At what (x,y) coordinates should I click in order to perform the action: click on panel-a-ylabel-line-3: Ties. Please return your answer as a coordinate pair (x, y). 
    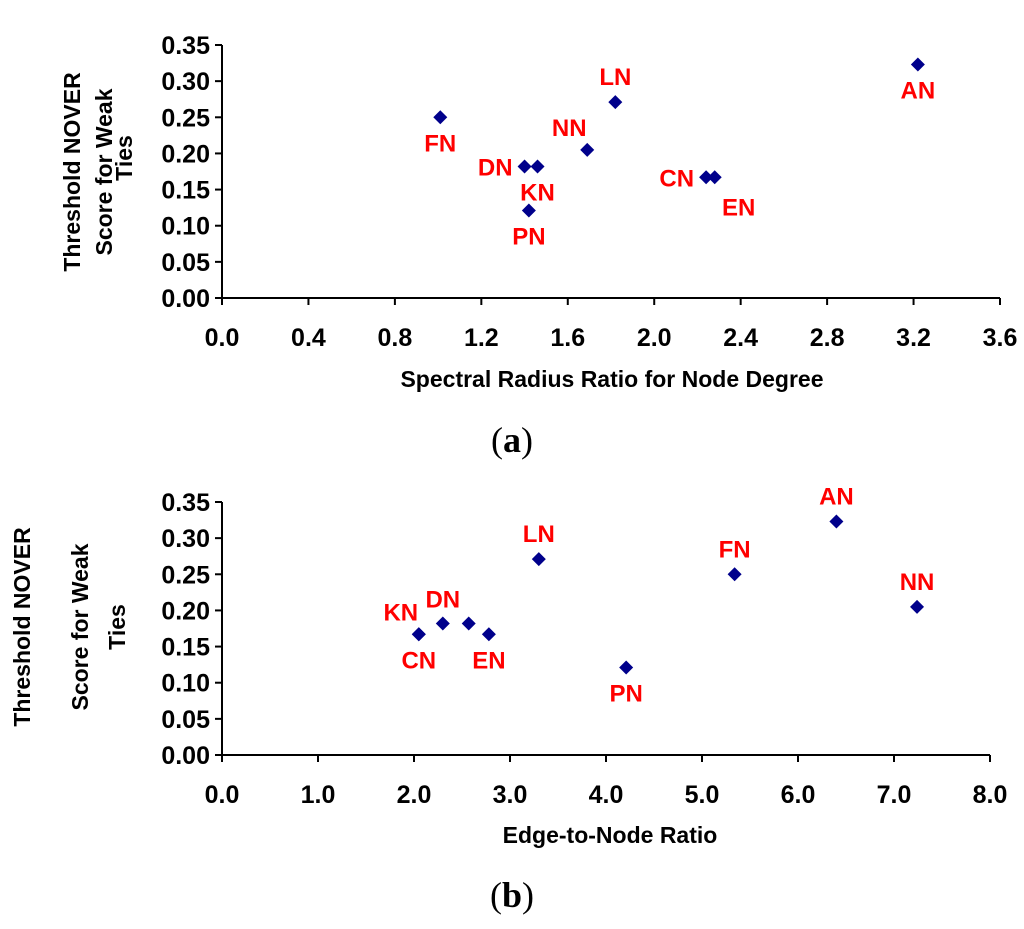
    Looking at the image, I should click on (124, 158).